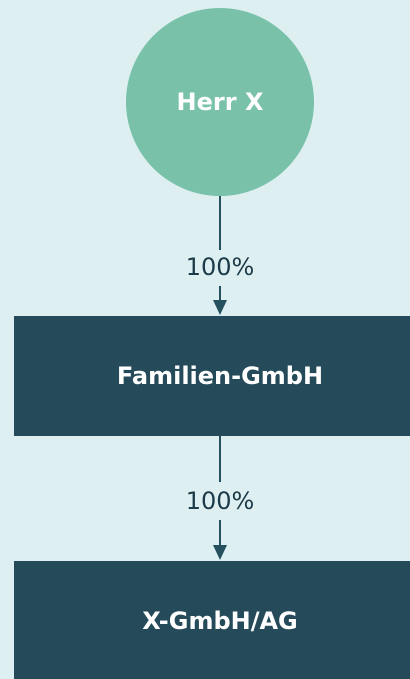 Image resolution: width=410 pixels, height=679 pixels. I want to click on person-node, so click(220, 102).